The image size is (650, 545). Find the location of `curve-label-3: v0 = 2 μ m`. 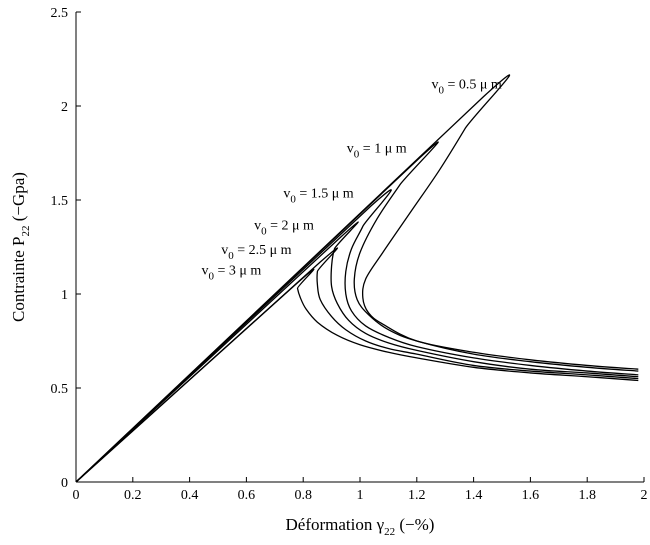

curve-label-3: v0 = 2 μ m is located at coordinates (284, 228).